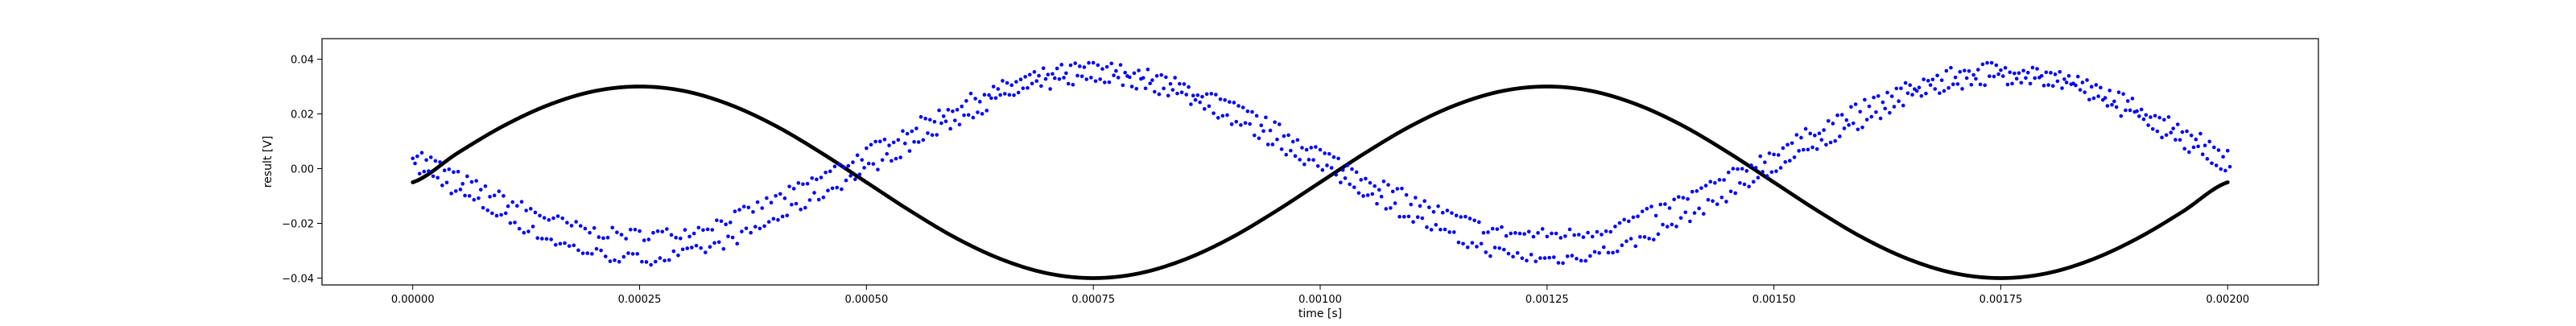 The width and height of the screenshot is (2576, 326). I want to click on x-tick-label: 0.00050, so click(866, 300).